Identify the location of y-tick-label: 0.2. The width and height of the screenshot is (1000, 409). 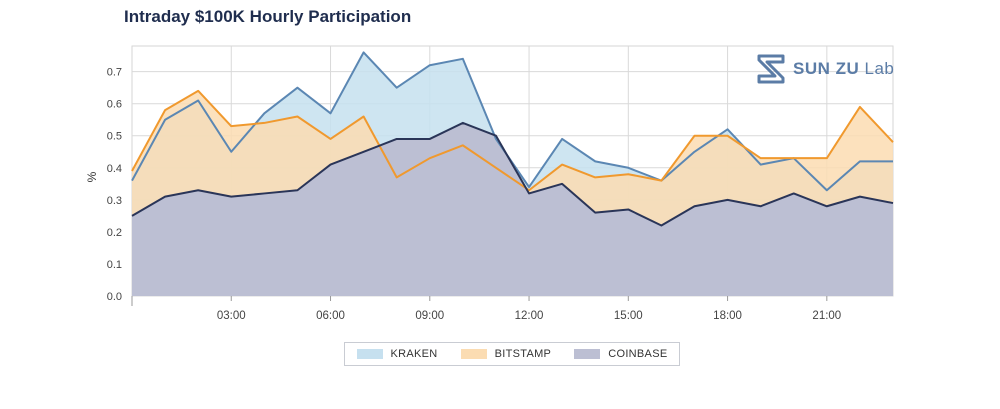
(114, 233).